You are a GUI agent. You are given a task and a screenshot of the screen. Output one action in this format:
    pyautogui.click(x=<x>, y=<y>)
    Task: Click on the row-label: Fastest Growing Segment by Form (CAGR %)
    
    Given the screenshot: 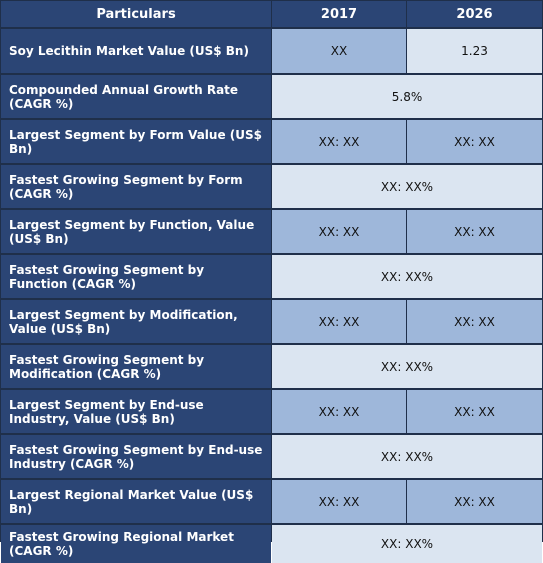 What is the action you would take?
    pyautogui.click(x=136, y=186)
    